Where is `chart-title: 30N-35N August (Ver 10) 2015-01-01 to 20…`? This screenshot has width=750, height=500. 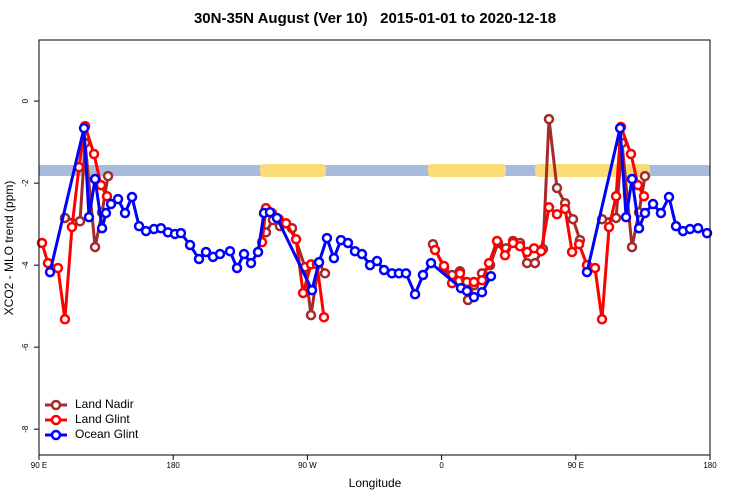 chart-title: 30N-35N August (Ver 10) 2015-01-01 to 20… is located at coordinates (375, 18).